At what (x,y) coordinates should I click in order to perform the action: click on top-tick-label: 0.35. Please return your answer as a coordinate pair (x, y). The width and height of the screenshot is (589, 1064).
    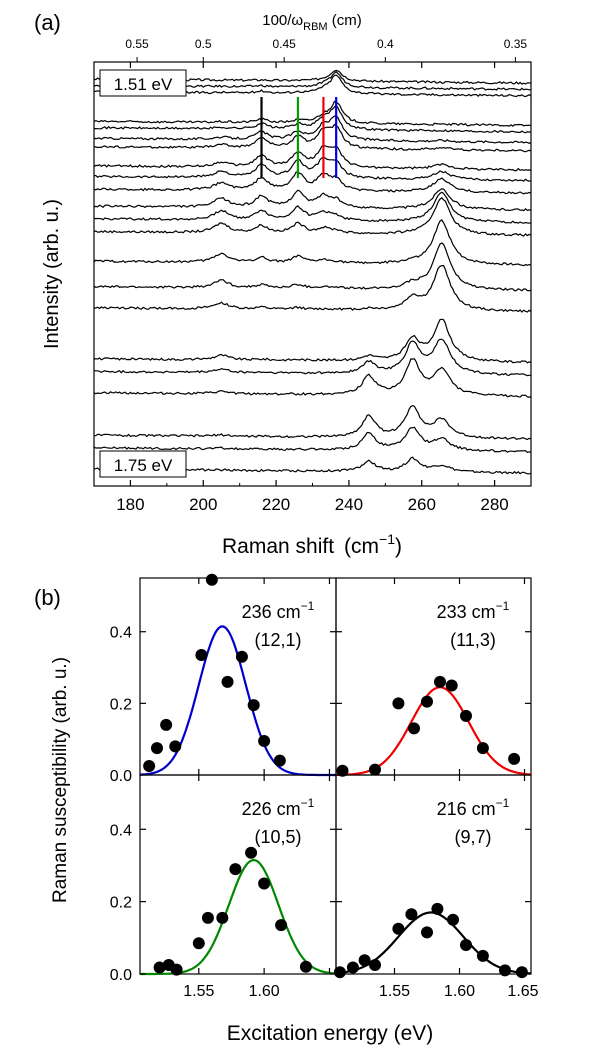
    Looking at the image, I should click on (516, 44).